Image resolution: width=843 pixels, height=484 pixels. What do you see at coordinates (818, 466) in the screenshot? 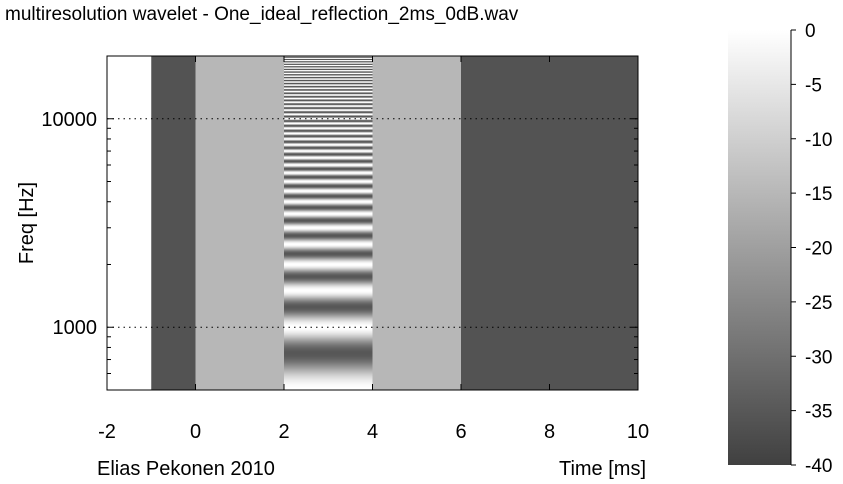
I see `colorbar-tick-label-8: -40` at bounding box center [818, 466].